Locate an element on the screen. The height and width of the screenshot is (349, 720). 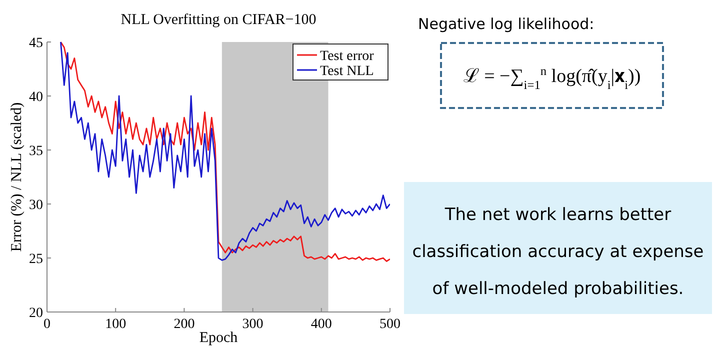
x-tick-label: 400 is located at coordinates (321, 324).